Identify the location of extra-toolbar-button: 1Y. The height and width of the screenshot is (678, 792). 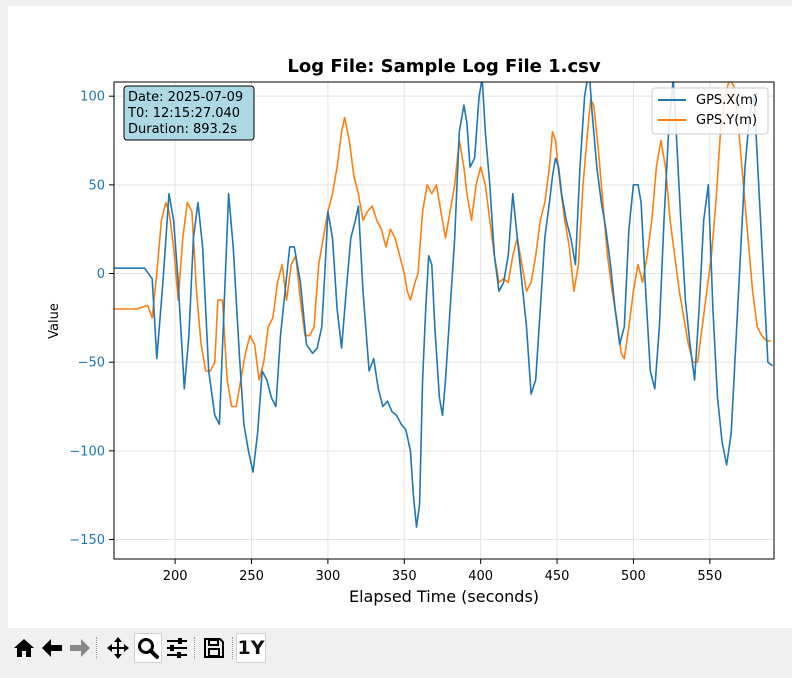
(251, 648).